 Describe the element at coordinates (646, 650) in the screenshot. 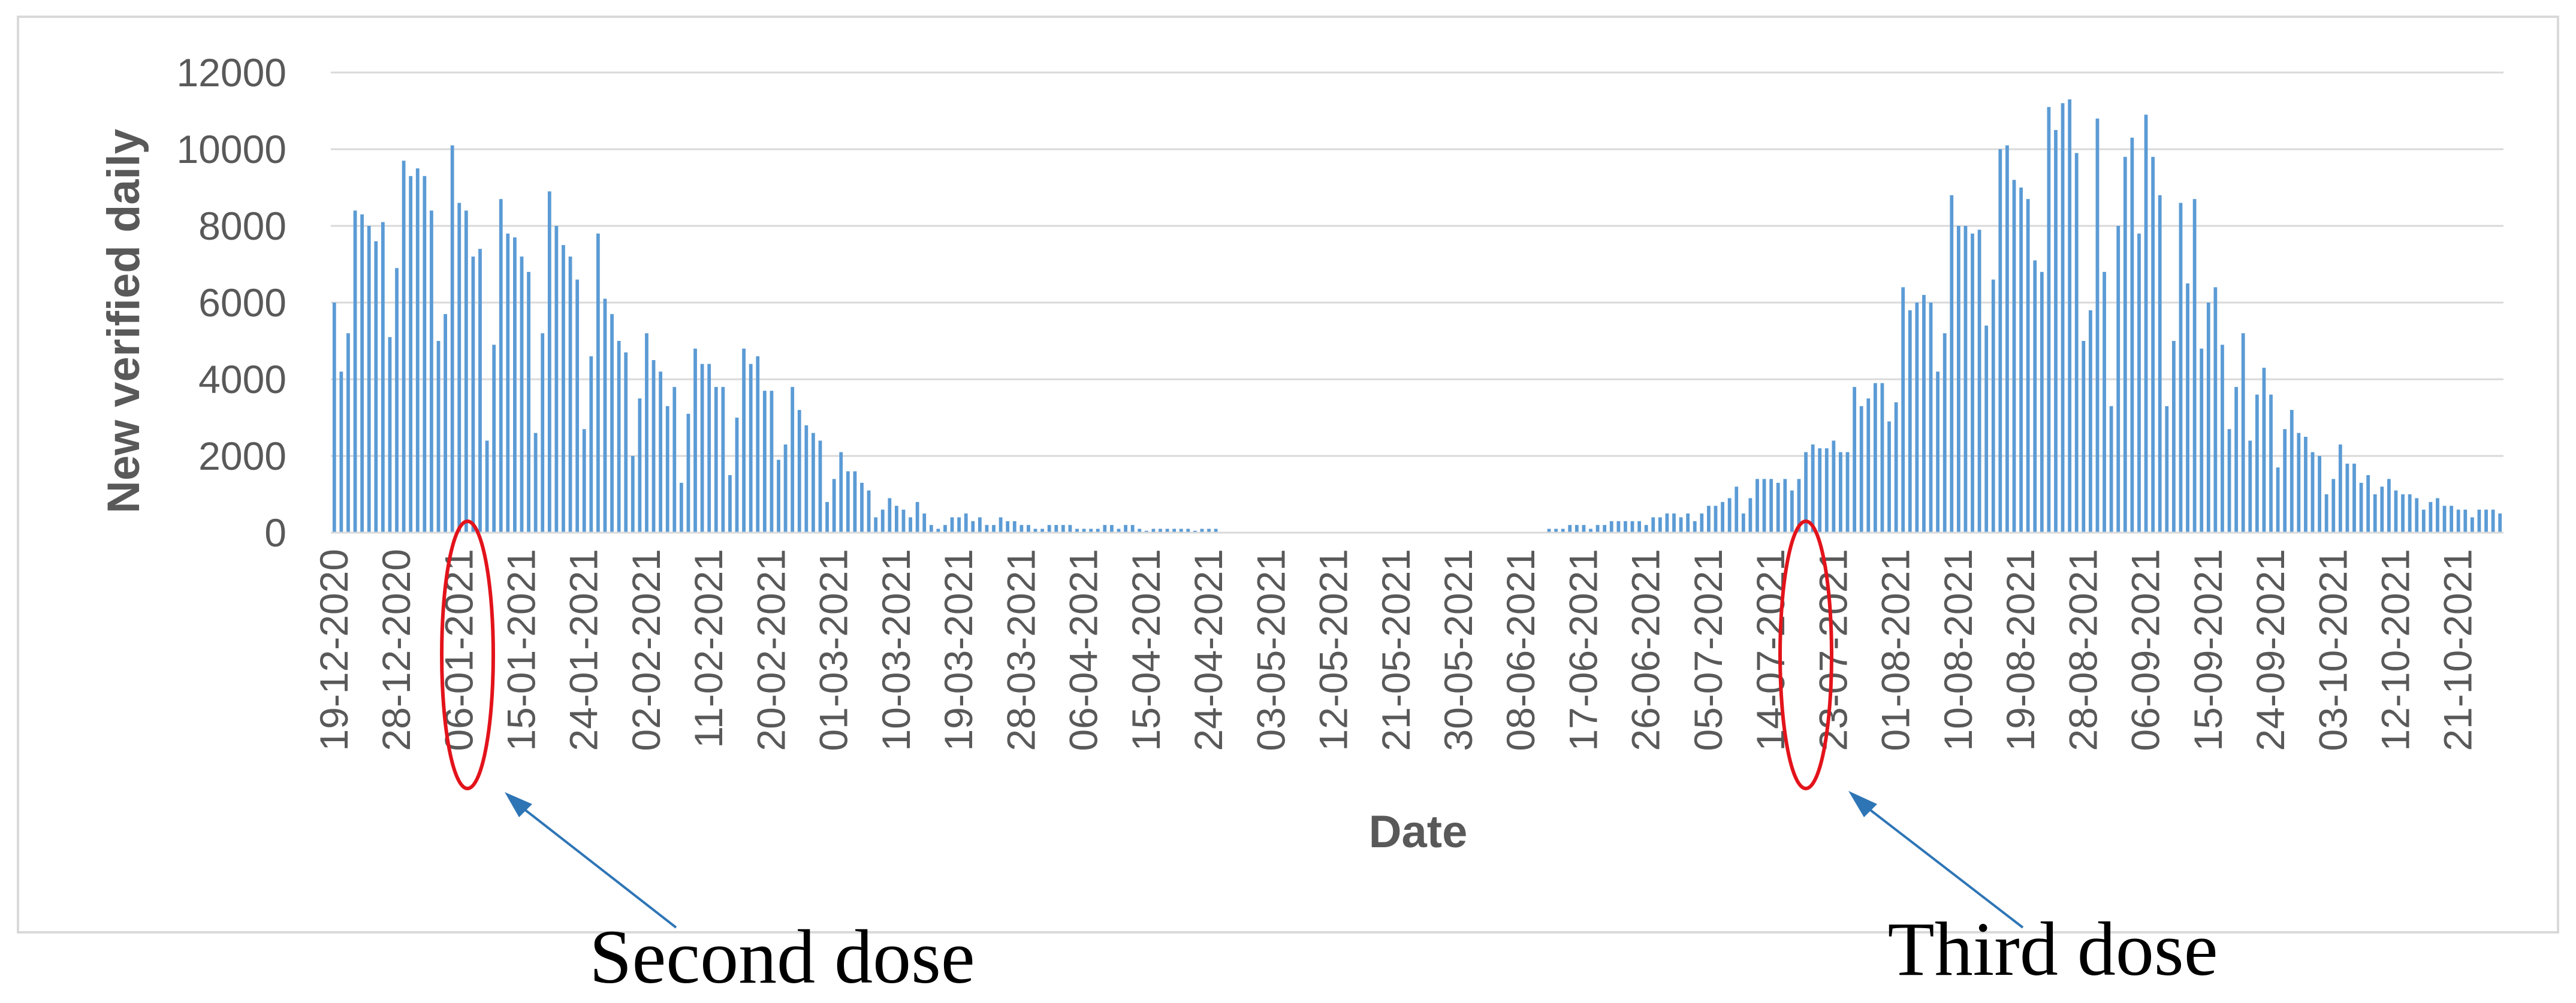

I see `x-tick-label: 02-02-2021` at that location.